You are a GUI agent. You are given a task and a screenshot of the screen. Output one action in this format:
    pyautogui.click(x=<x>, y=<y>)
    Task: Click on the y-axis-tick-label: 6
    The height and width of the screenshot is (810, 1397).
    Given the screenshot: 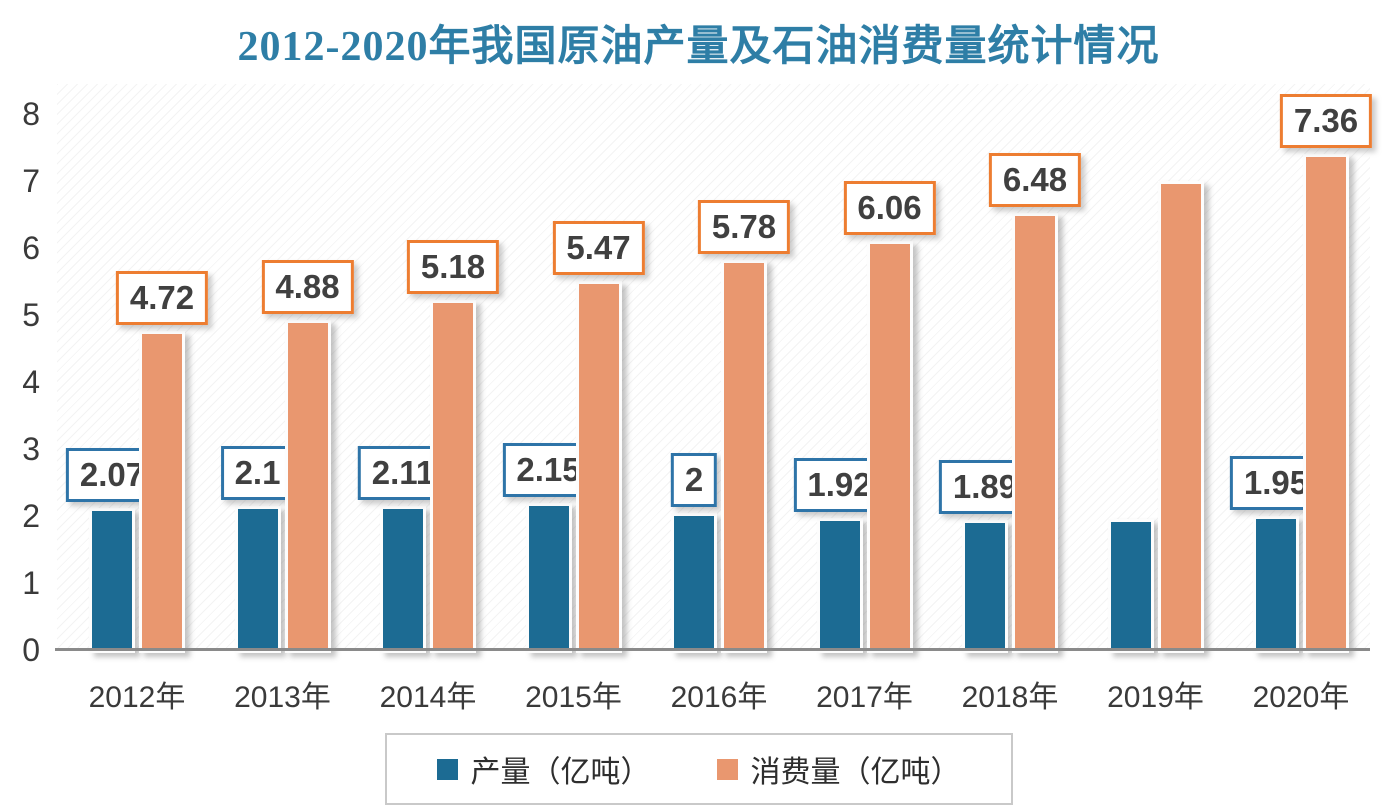 What is the action you would take?
    pyautogui.click(x=31, y=248)
    